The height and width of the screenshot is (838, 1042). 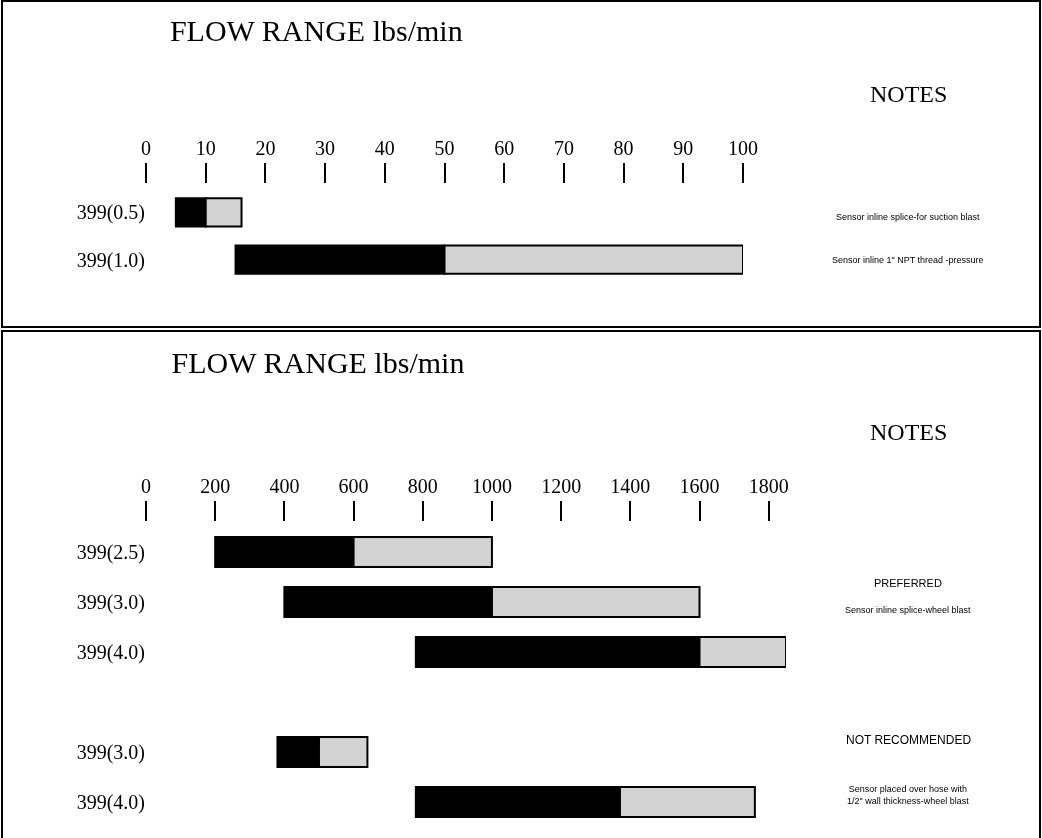 What do you see at coordinates (384, 148) in the screenshot?
I see `x-tick-label: 40` at bounding box center [384, 148].